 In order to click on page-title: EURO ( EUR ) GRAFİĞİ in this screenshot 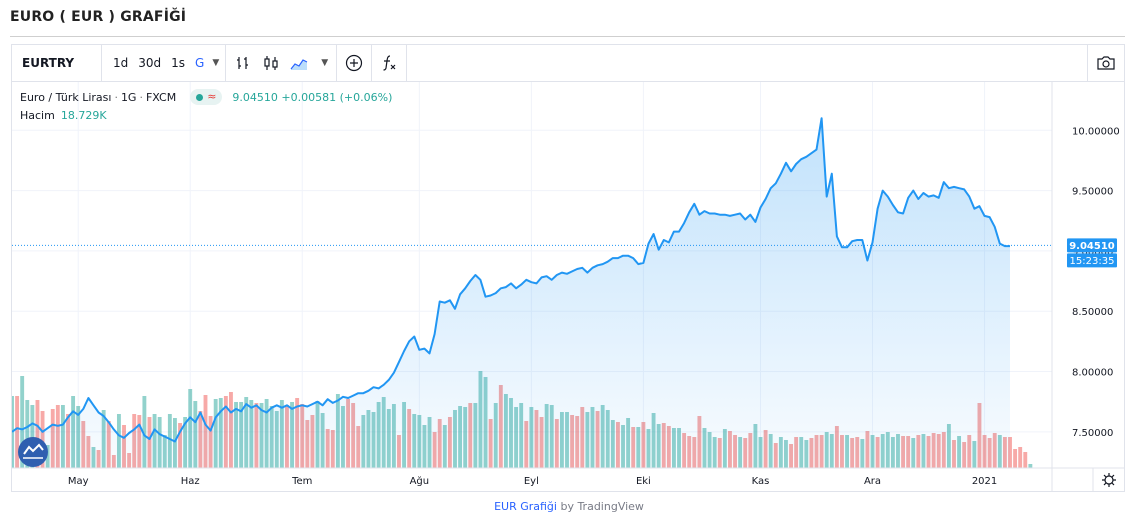, I will do `click(98, 17)`.